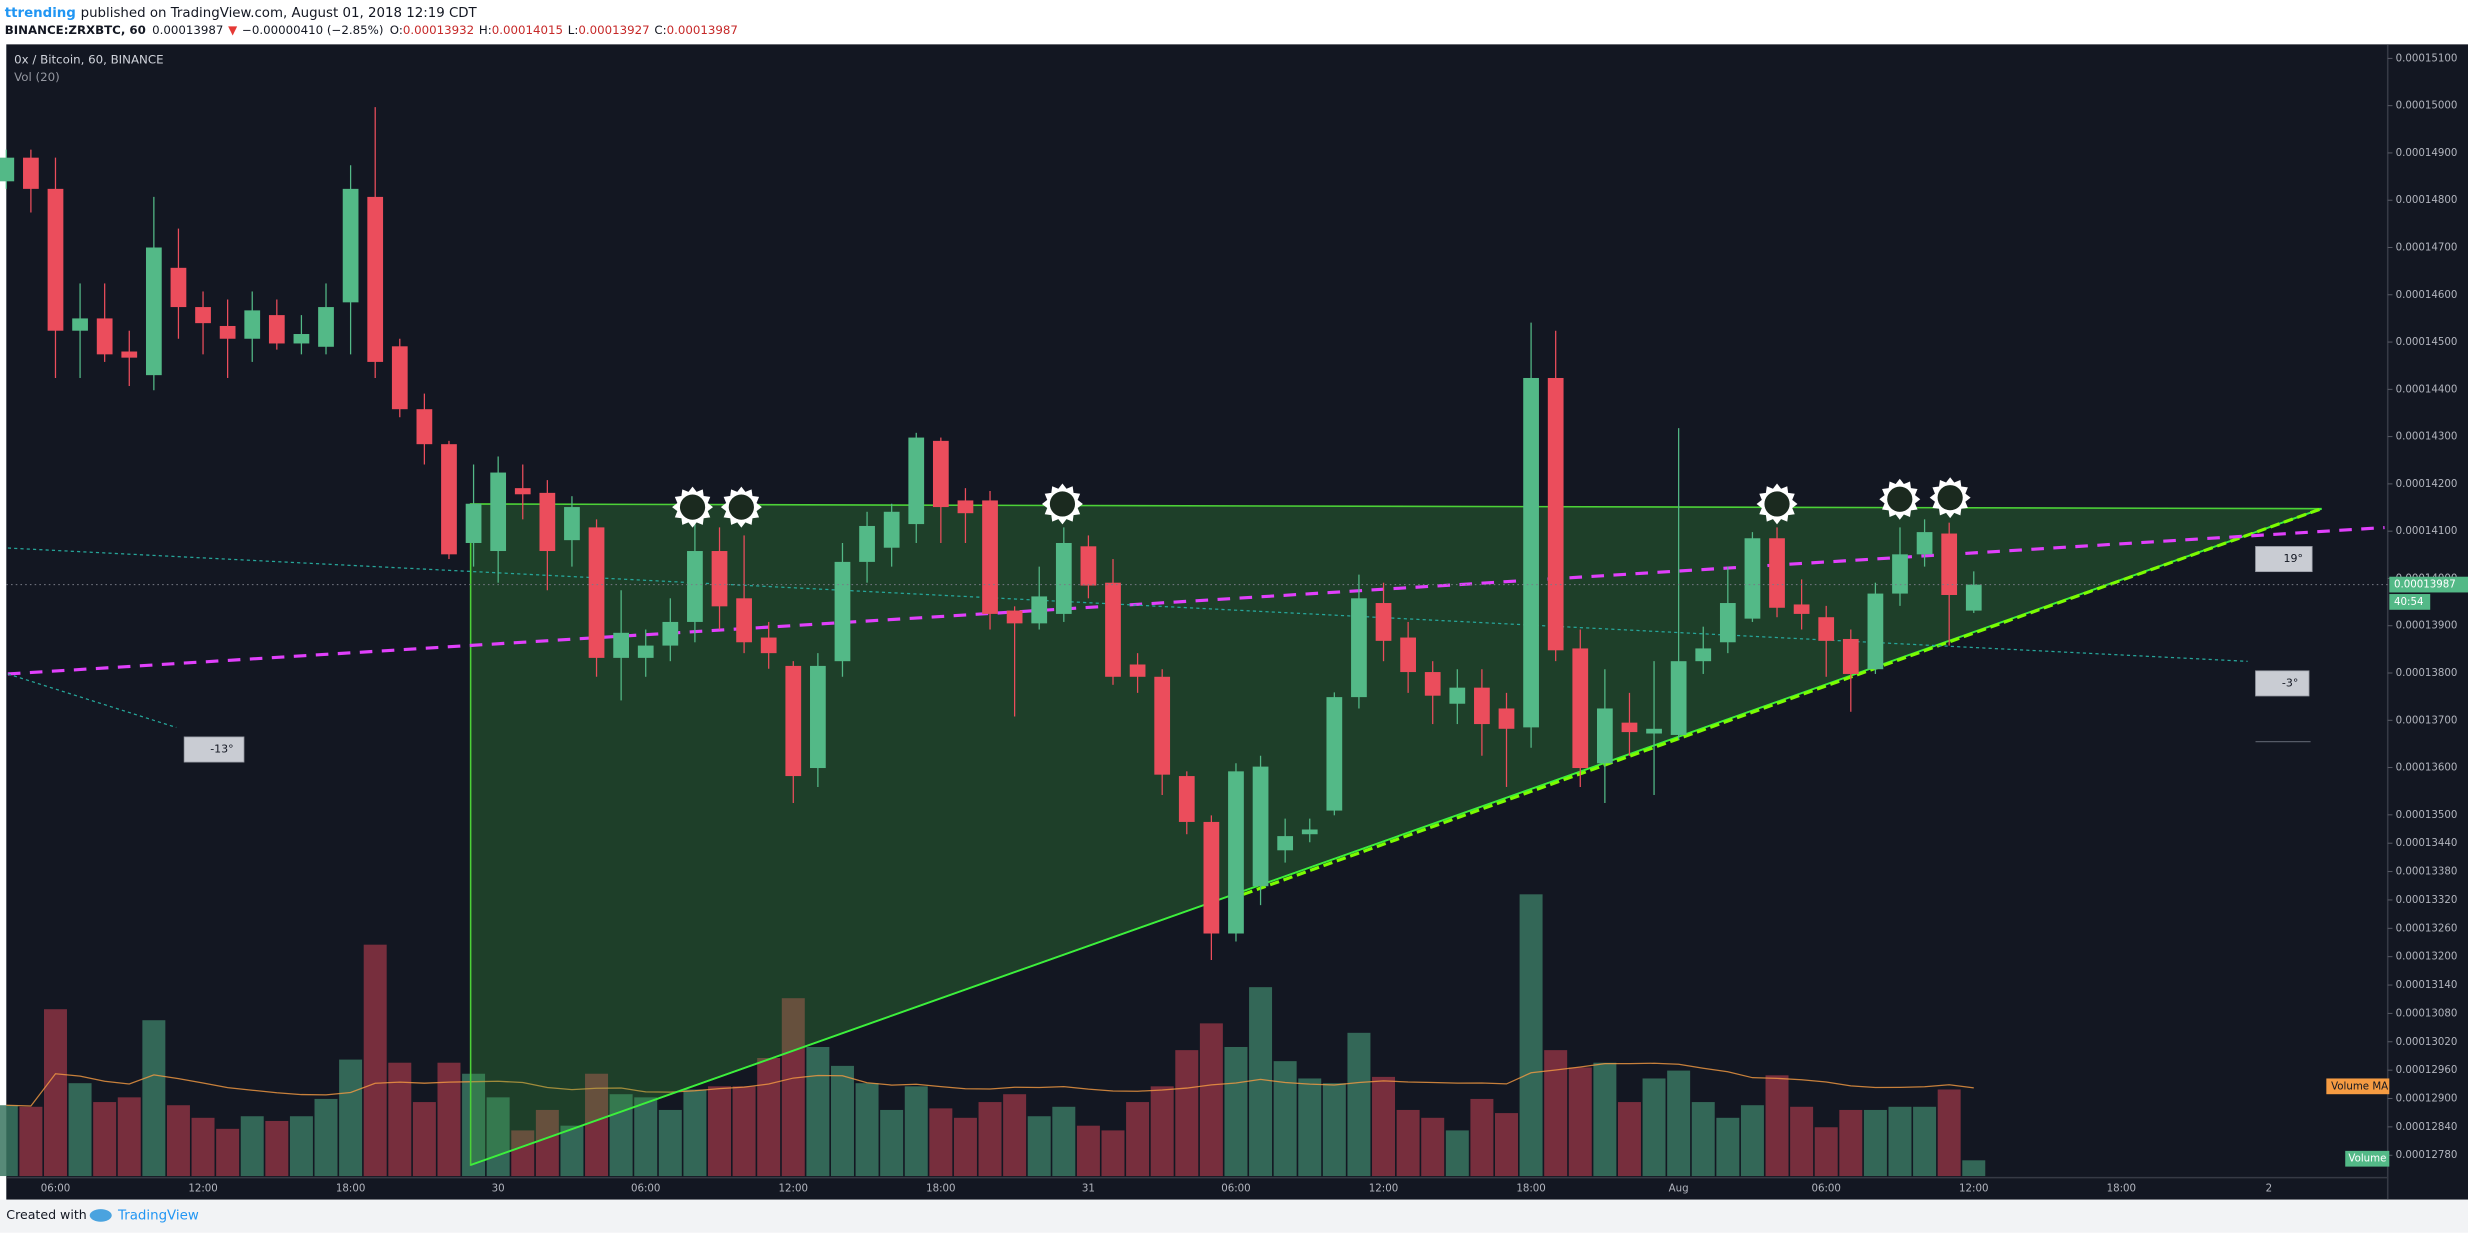  I want to click on x-tick-label: 12:00, so click(202, 1189).